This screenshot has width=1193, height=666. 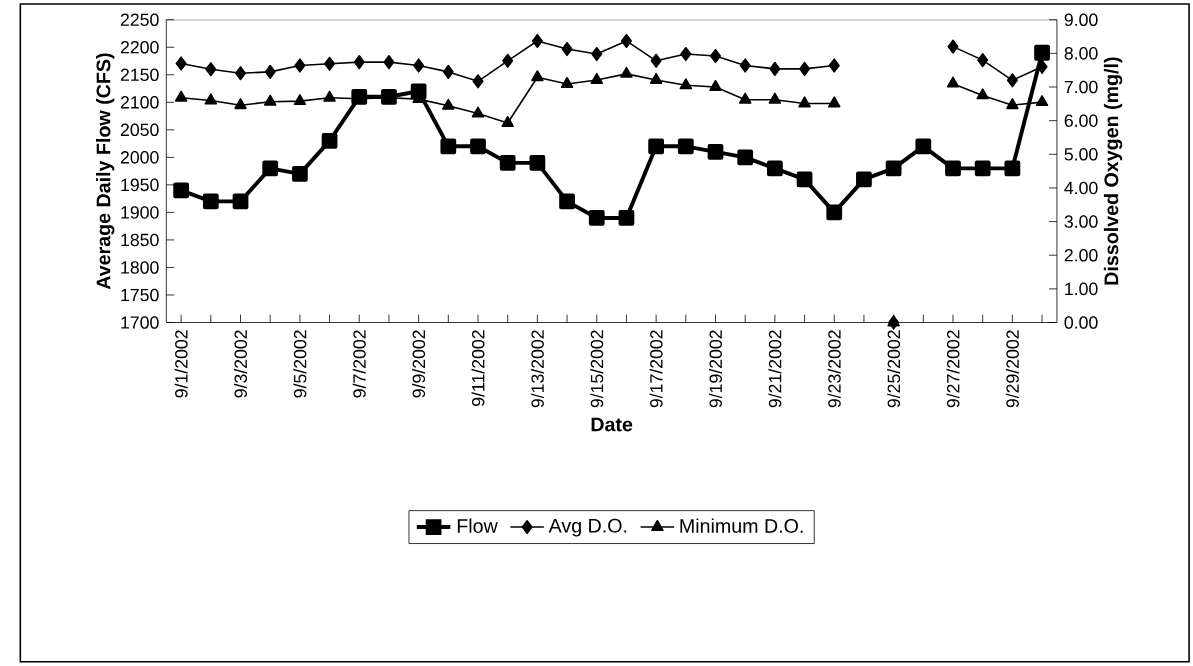 What do you see at coordinates (140, 185) in the screenshot?
I see `y-tick-label: 1950` at bounding box center [140, 185].